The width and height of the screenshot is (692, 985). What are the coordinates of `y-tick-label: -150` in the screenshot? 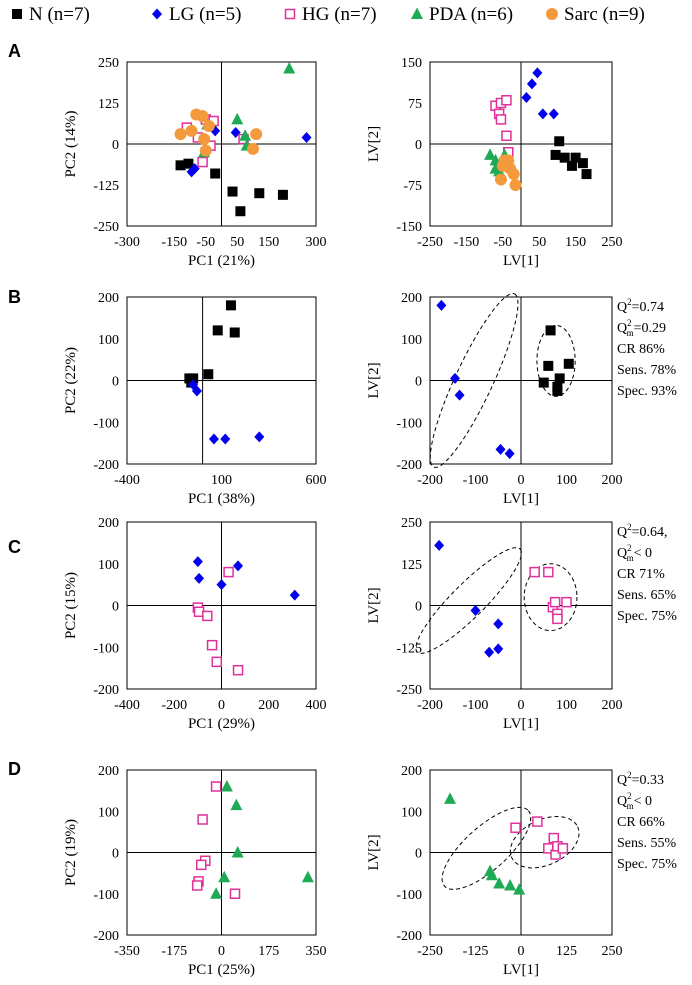 It's located at (409, 227).